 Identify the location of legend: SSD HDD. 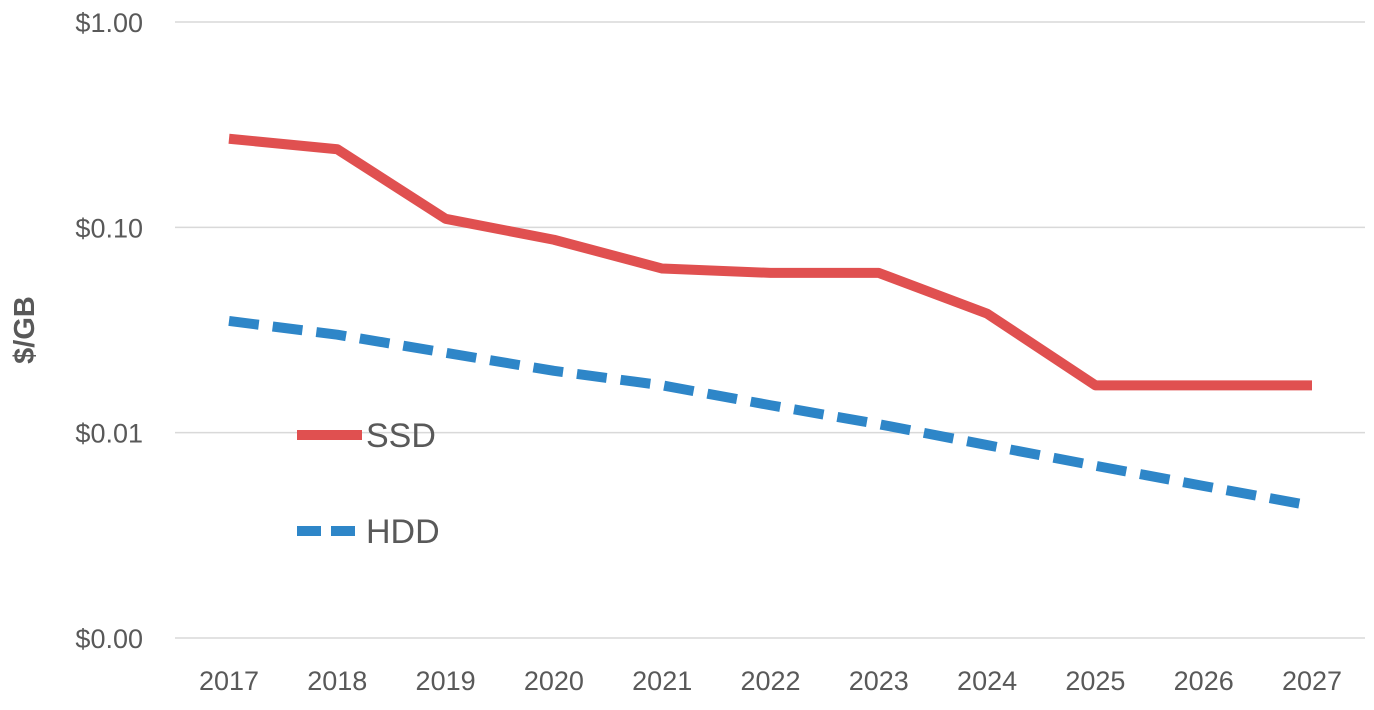
(368, 484).